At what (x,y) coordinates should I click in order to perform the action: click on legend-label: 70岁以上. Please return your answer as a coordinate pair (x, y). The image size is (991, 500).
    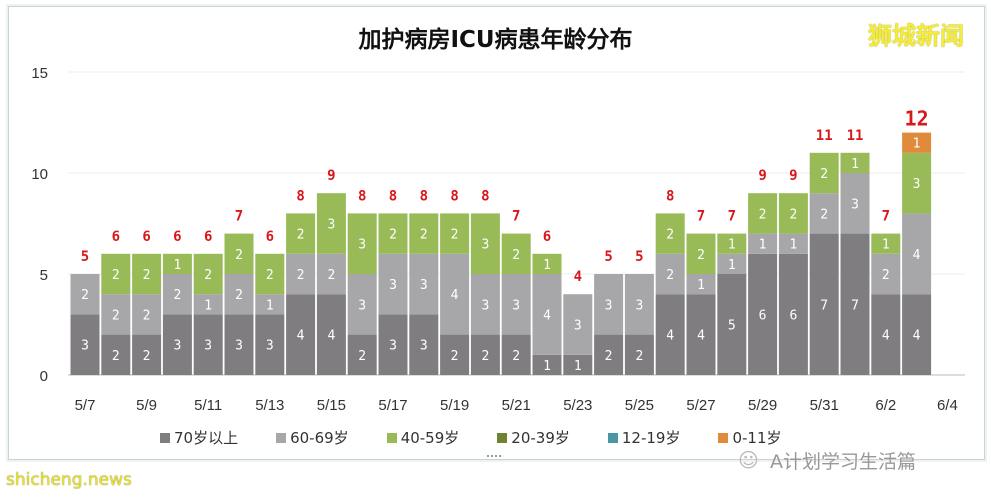
    Looking at the image, I should click on (206, 438).